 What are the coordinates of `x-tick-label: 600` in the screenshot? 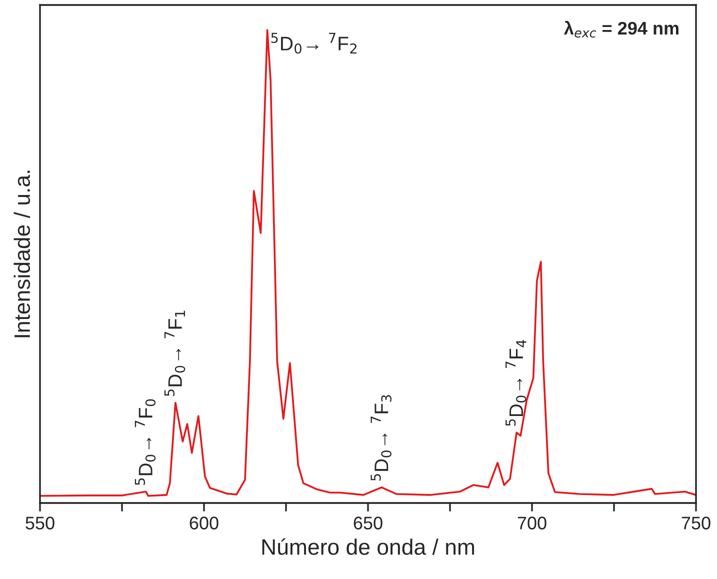 It's located at (204, 523).